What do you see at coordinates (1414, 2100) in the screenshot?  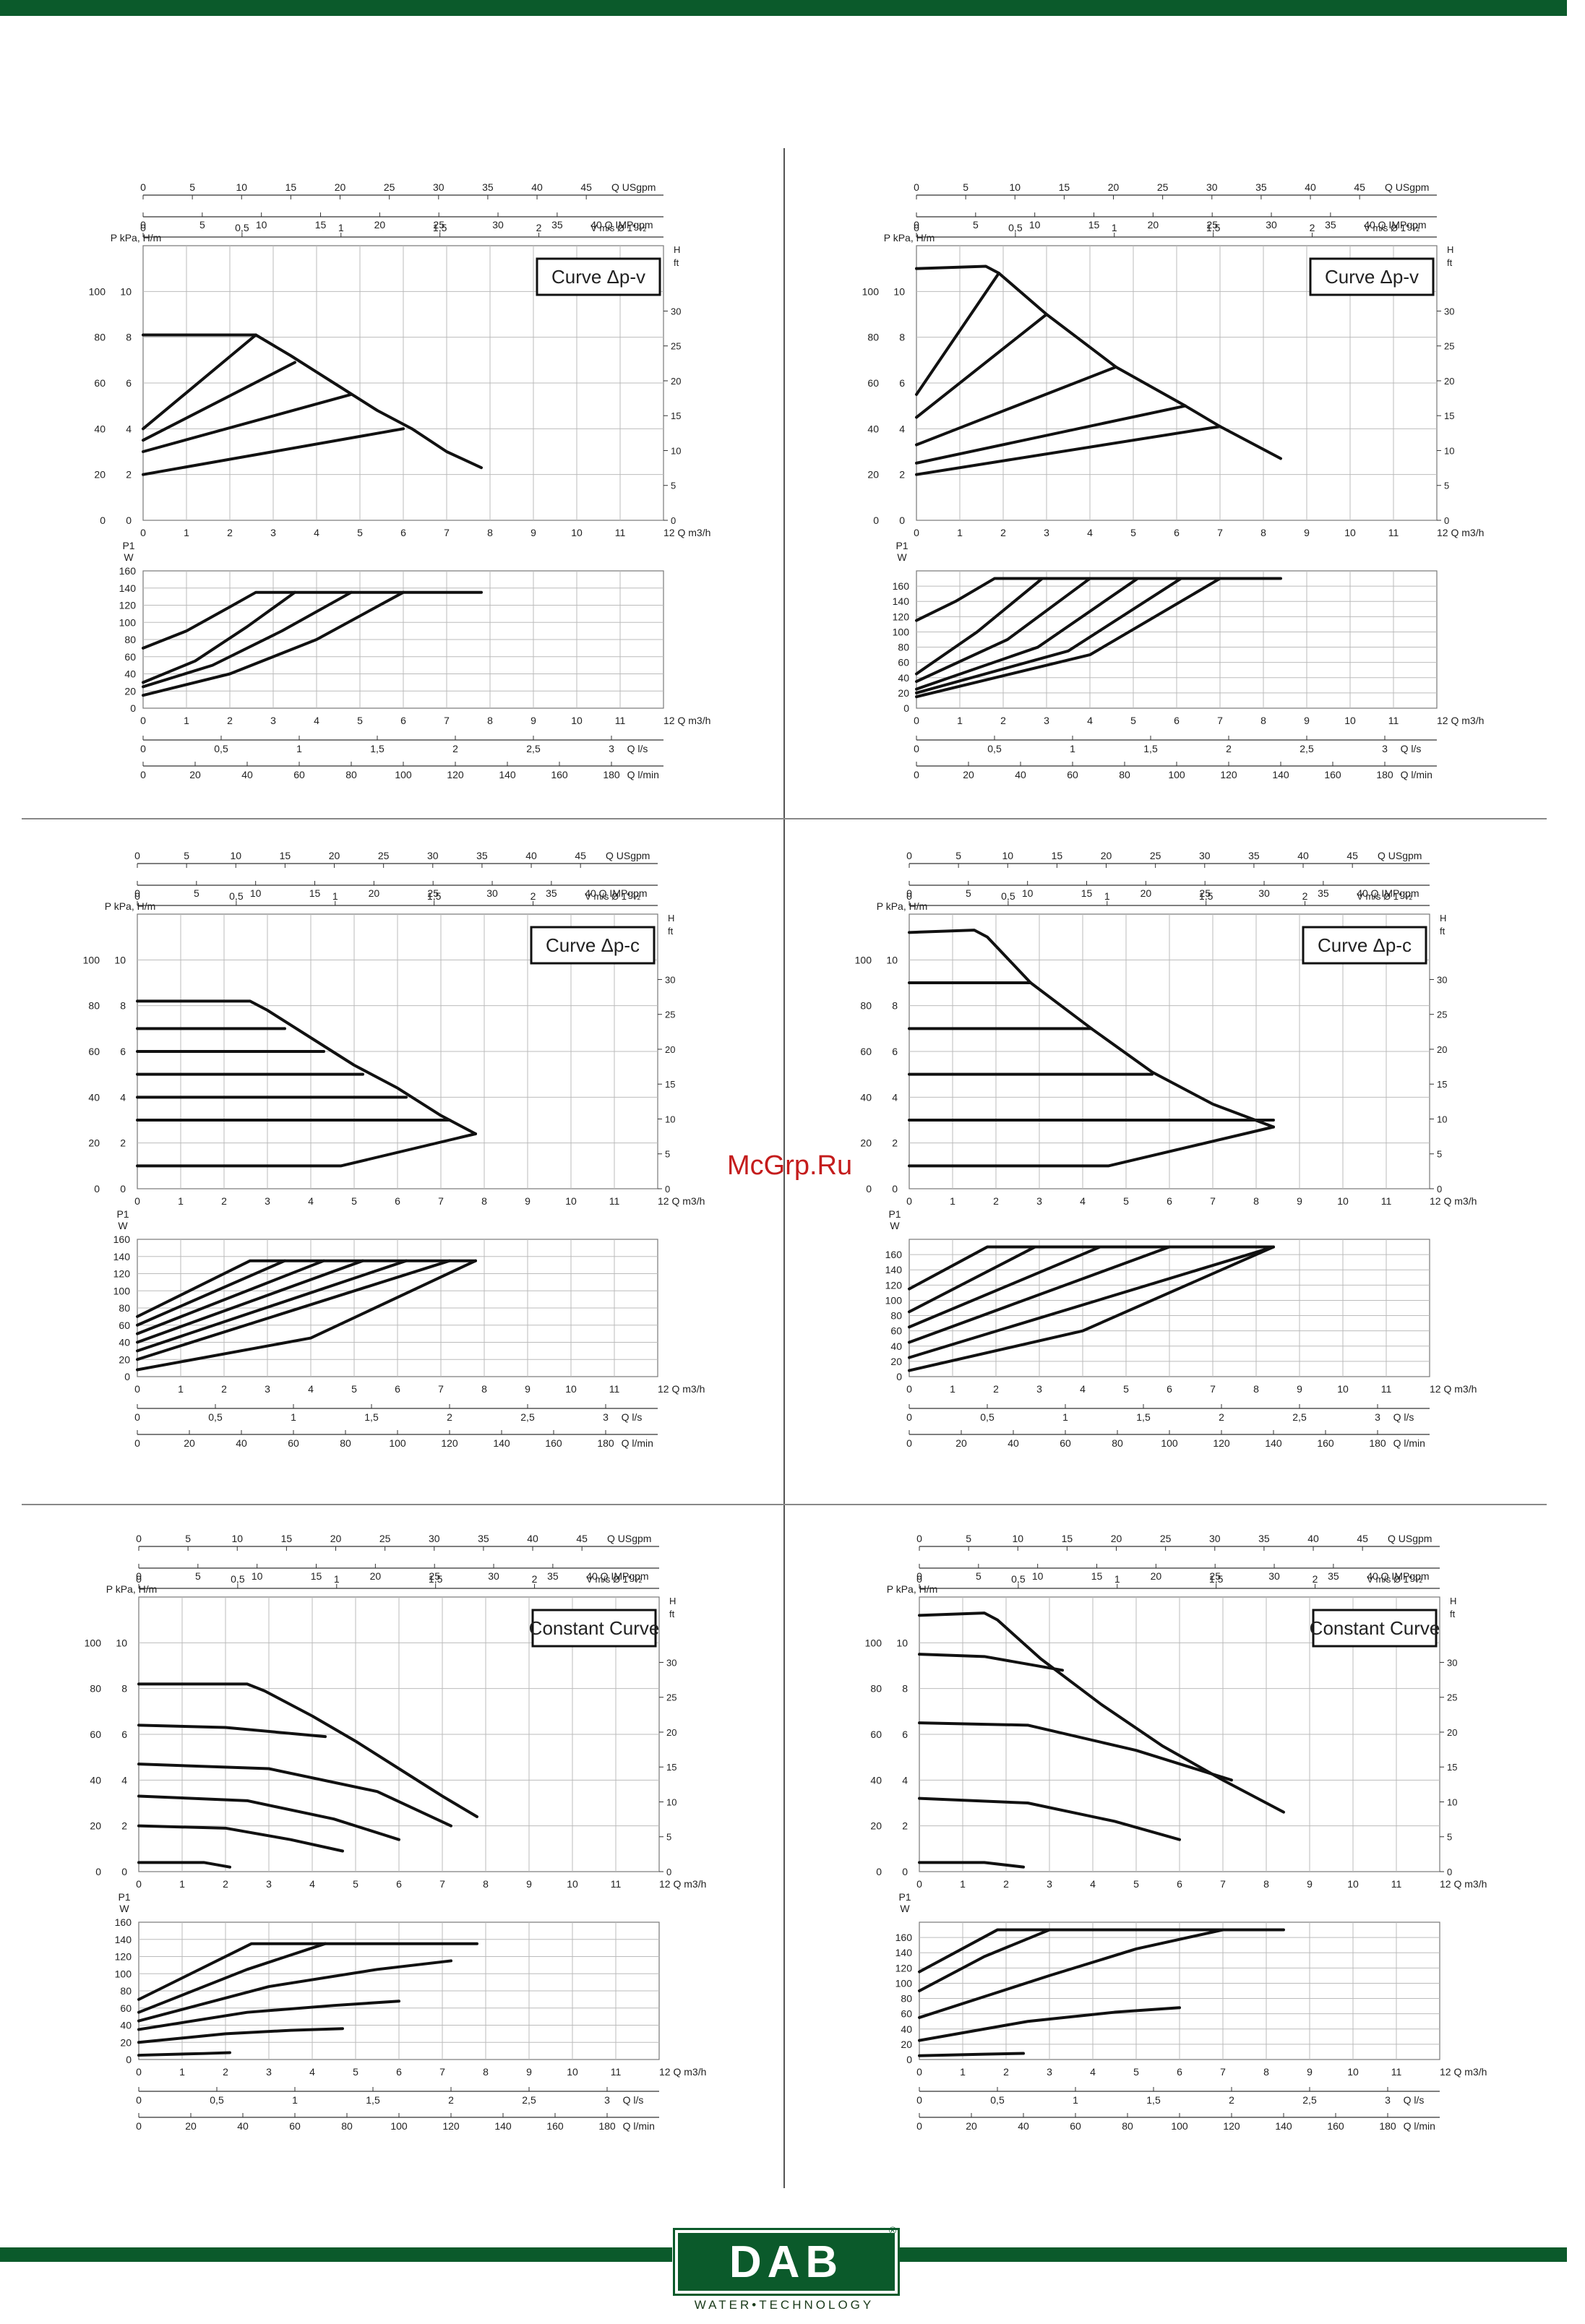 I see `ls-axis-label: Q l/s` at bounding box center [1414, 2100].